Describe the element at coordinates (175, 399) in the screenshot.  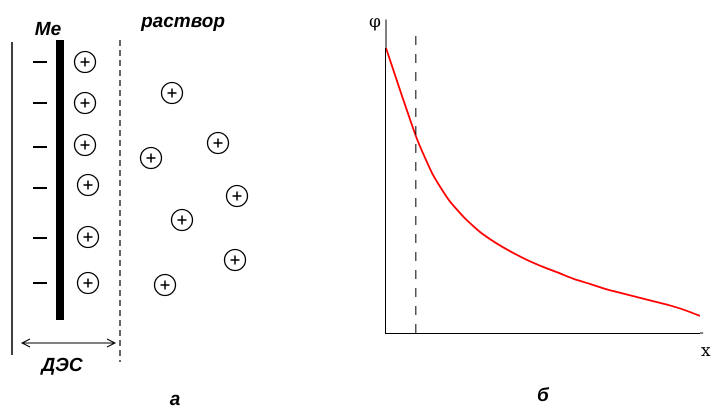
I see `text: а` at that location.